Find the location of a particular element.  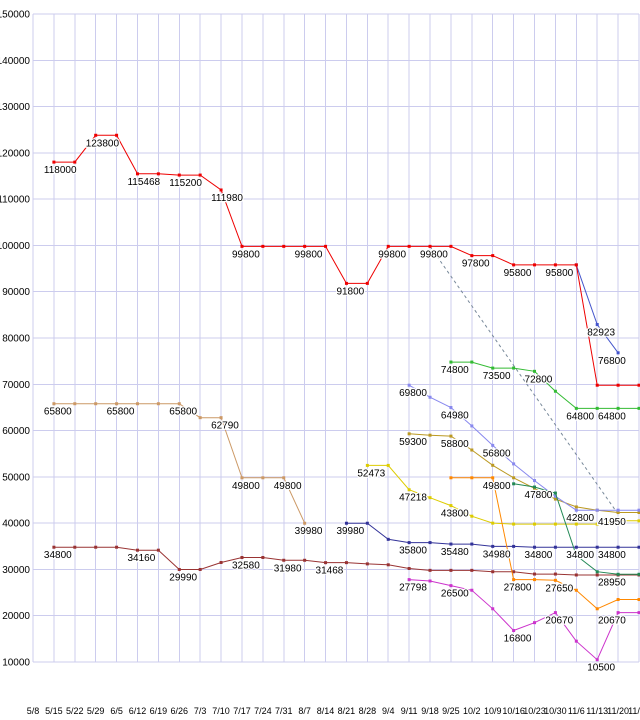

y-axis-tick-label: 10000 is located at coordinates (16, 663).